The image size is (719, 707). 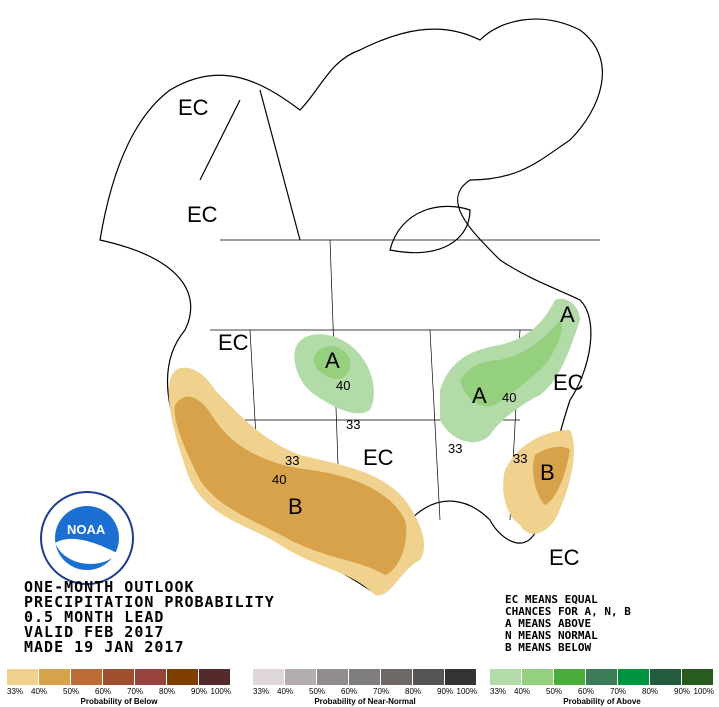 I want to click on label-a-ne: A, so click(x=567, y=314).